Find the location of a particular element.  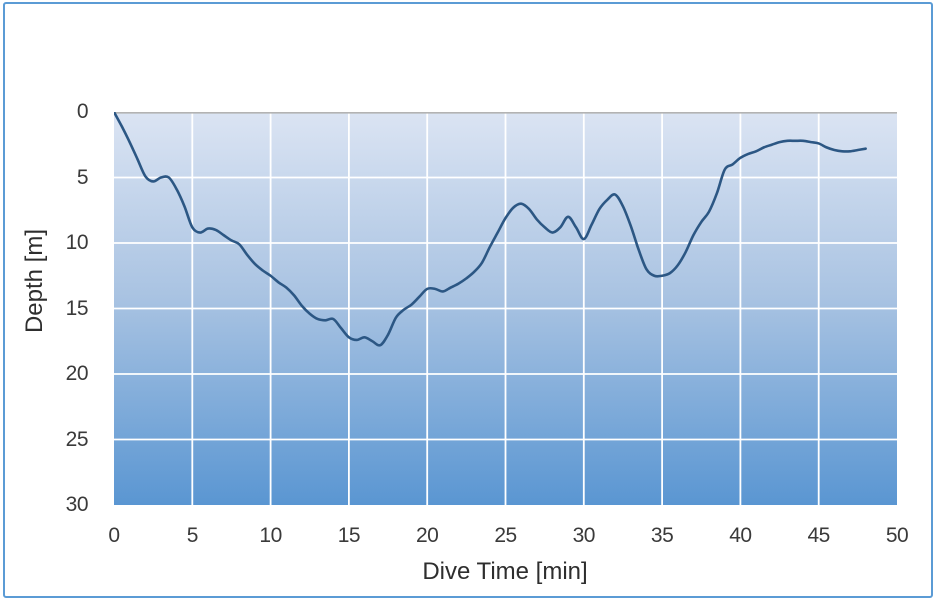

x-tick-label: 50 is located at coordinates (897, 535).